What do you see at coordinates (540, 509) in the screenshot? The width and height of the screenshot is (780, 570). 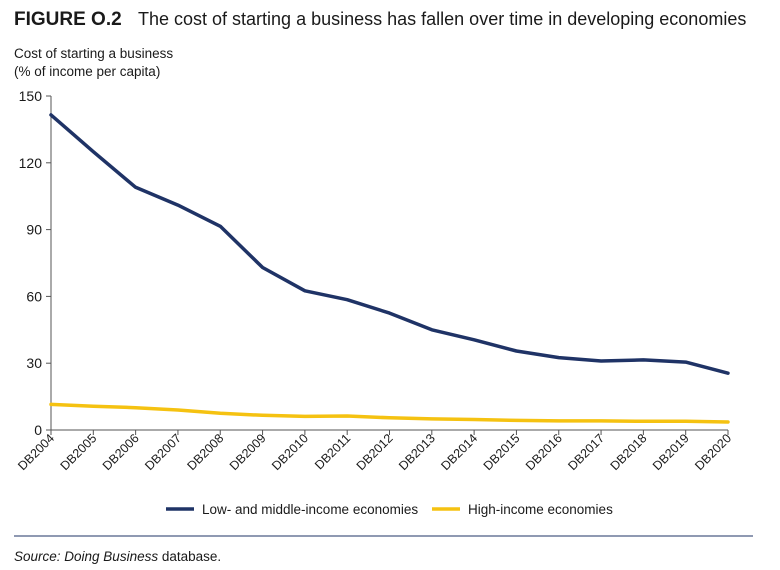 I see `legend-label-high: High-income economies` at bounding box center [540, 509].